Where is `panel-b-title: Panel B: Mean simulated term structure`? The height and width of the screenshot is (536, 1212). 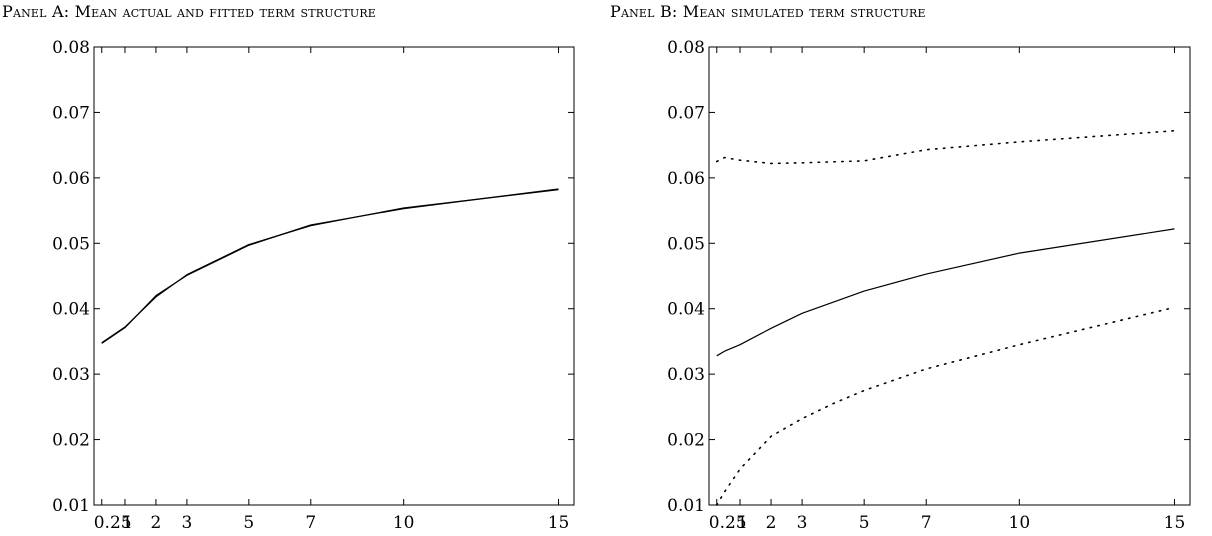
panel-b-title: Panel B: Mean simulated term structure is located at coordinates (768, 11).